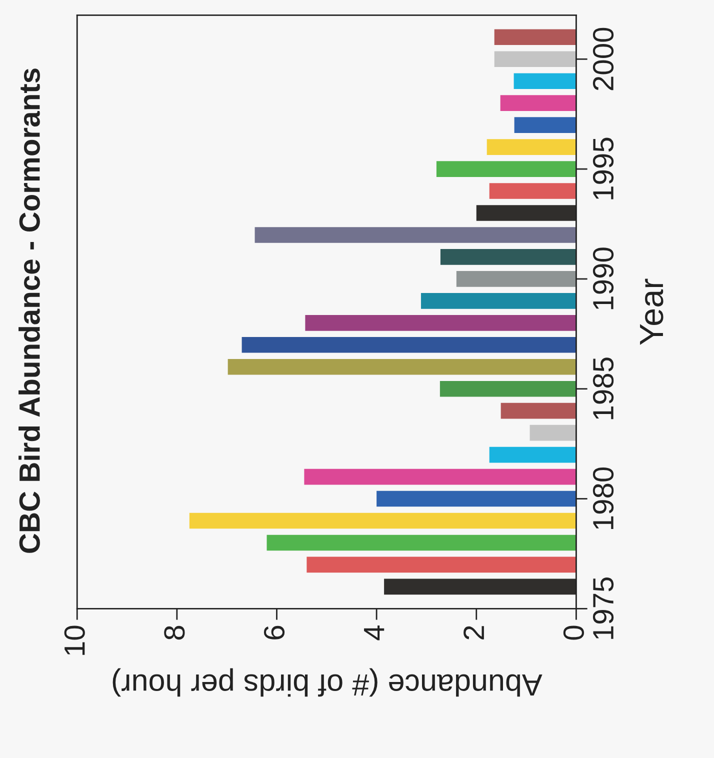 The height and width of the screenshot is (758, 714). What do you see at coordinates (573, 633) in the screenshot?
I see `x-tick-label: 0` at bounding box center [573, 633].